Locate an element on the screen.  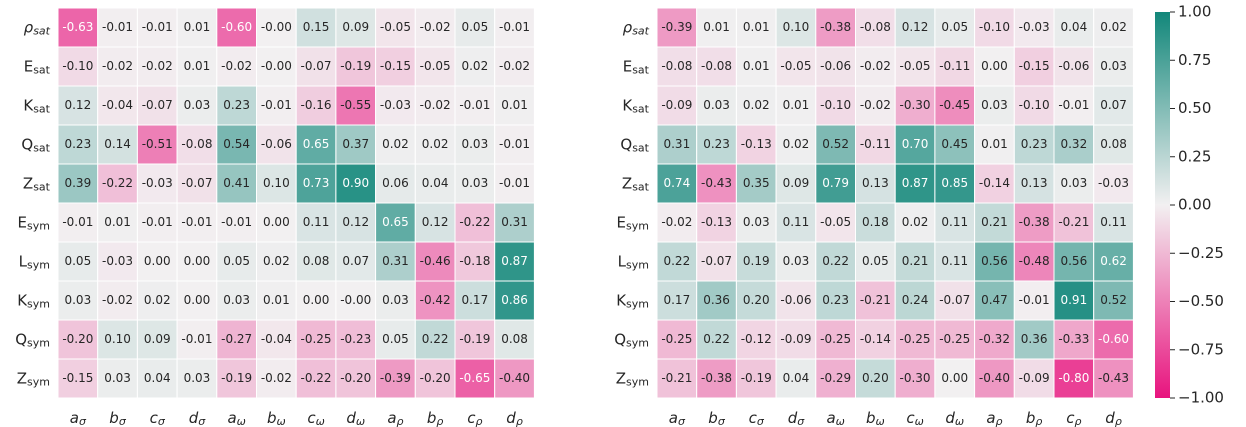
cell-label: 0.12 is located at coordinates (915, 27).